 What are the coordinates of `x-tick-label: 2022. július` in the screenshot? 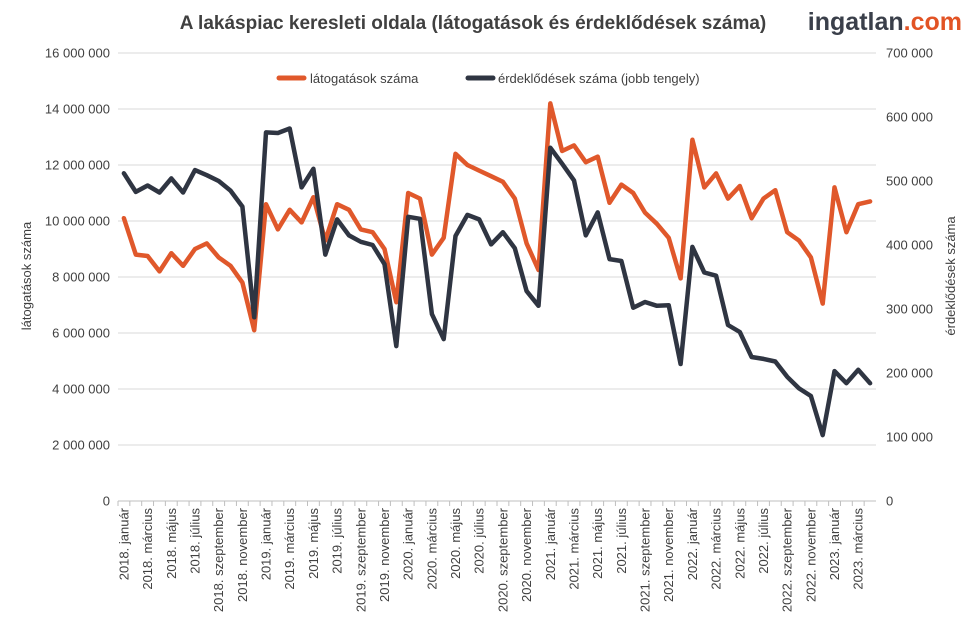 It's located at (763, 541).